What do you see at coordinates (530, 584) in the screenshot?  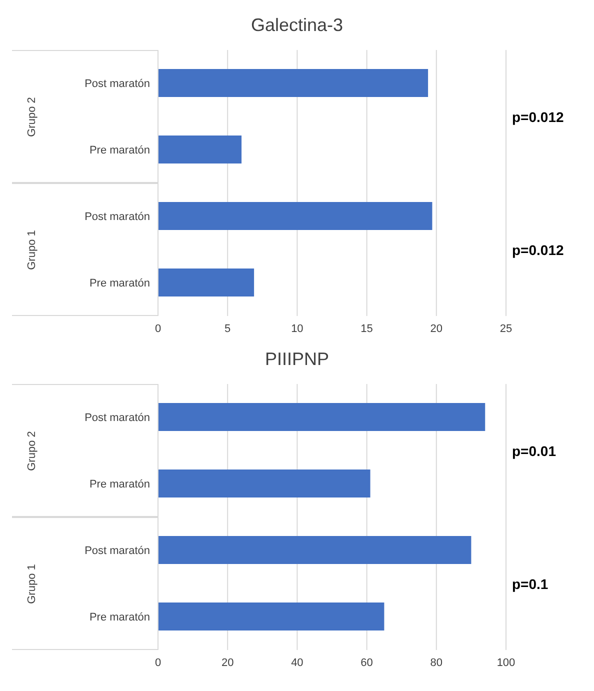 I see `text: p=0.1` at bounding box center [530, 584].